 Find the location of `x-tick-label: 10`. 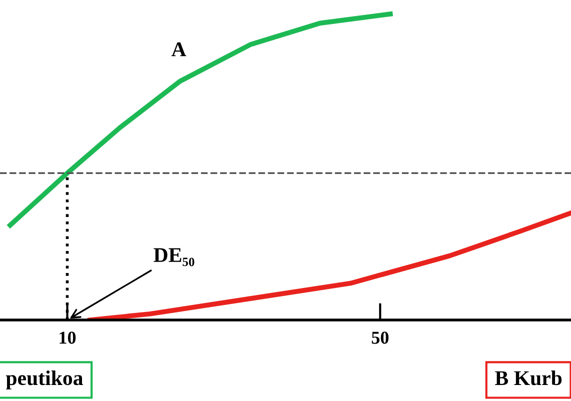

x-tick-label: 10 is located at coordinates (68, 338).